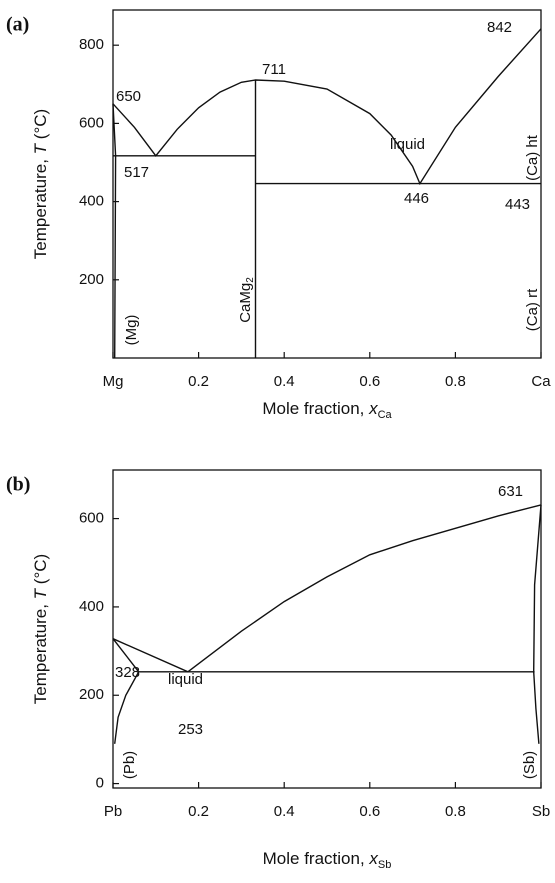 This screenshot has width=555, height=883. Describe the element at coordinates (127, 672) in the screenshot. I see `annotation: 328` at that location.